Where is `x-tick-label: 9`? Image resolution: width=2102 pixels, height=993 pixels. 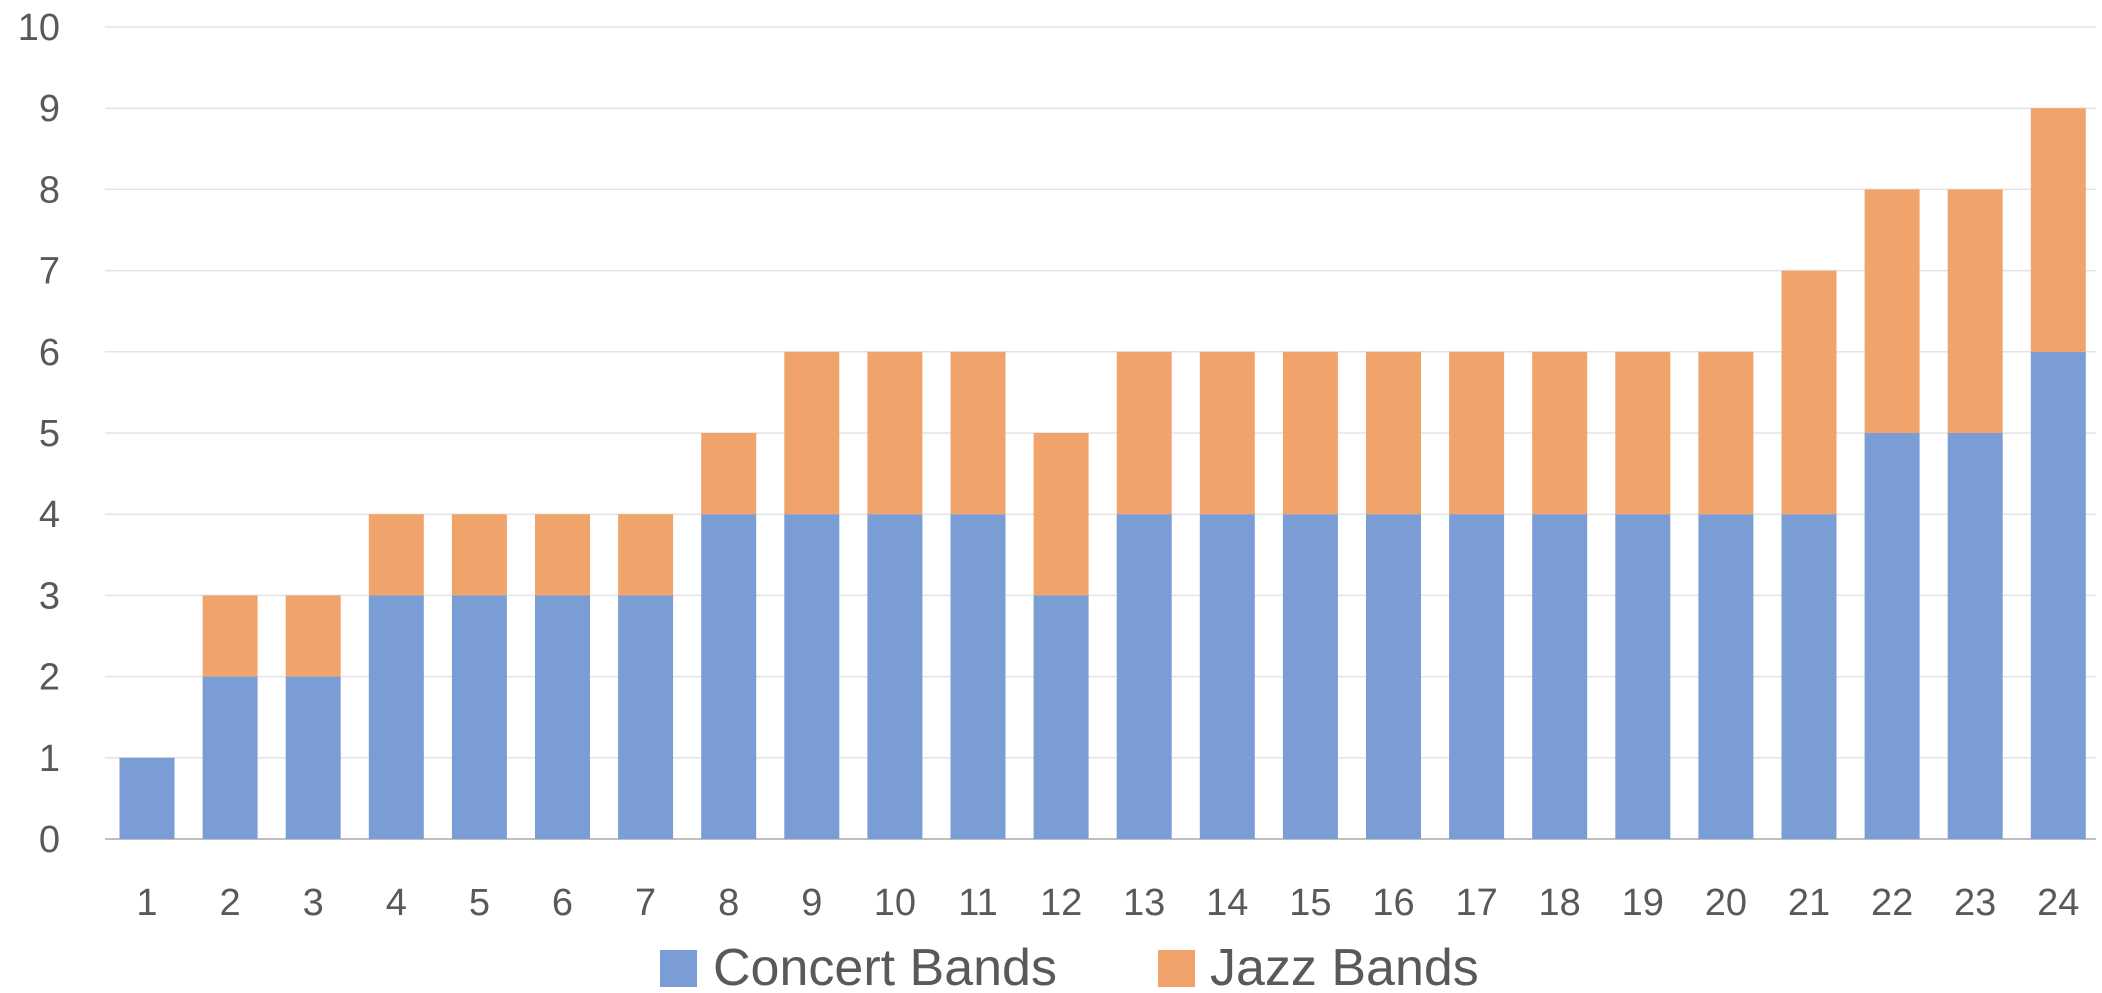 x-tick-label: 9 is located at coordinates (811, 903).